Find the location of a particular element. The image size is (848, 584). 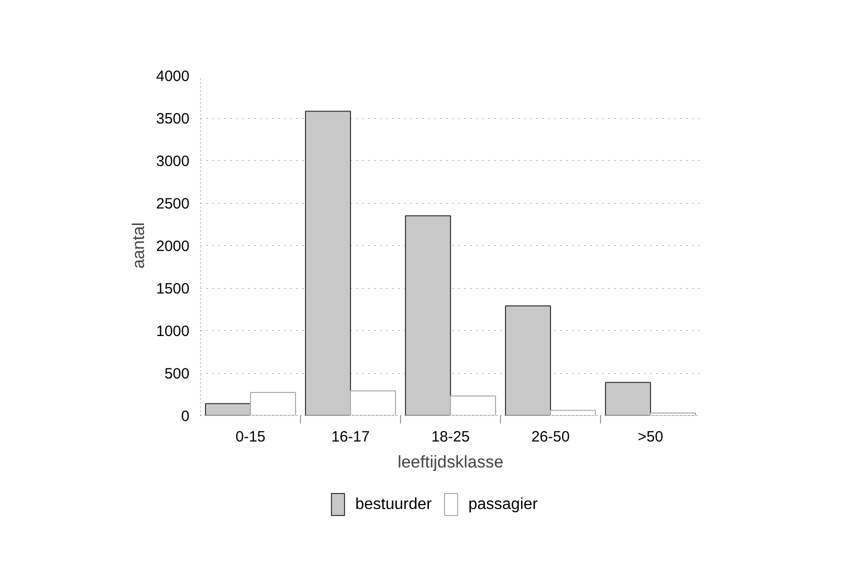

x-tick-label: 16-17 is located at coordinates (350, 437).